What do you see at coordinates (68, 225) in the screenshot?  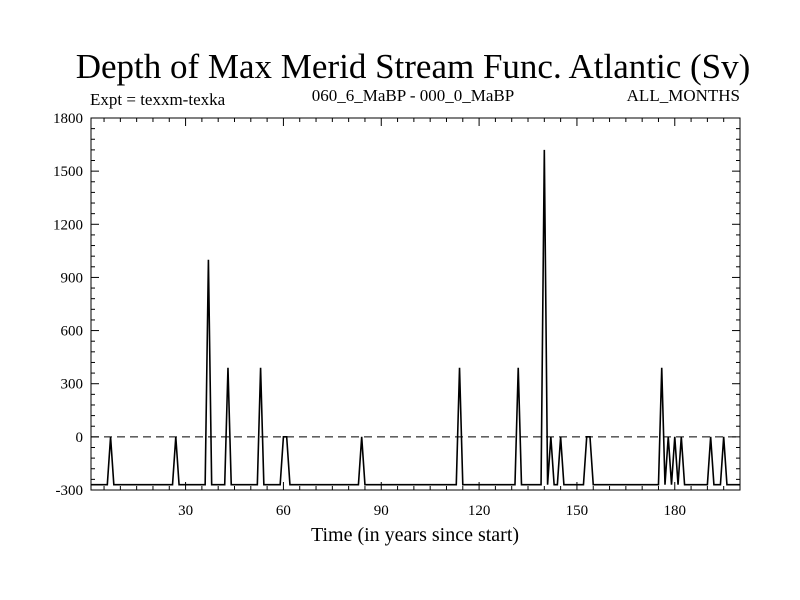 I see `y-tick-label: 1200` at bounding box center [68, 225].